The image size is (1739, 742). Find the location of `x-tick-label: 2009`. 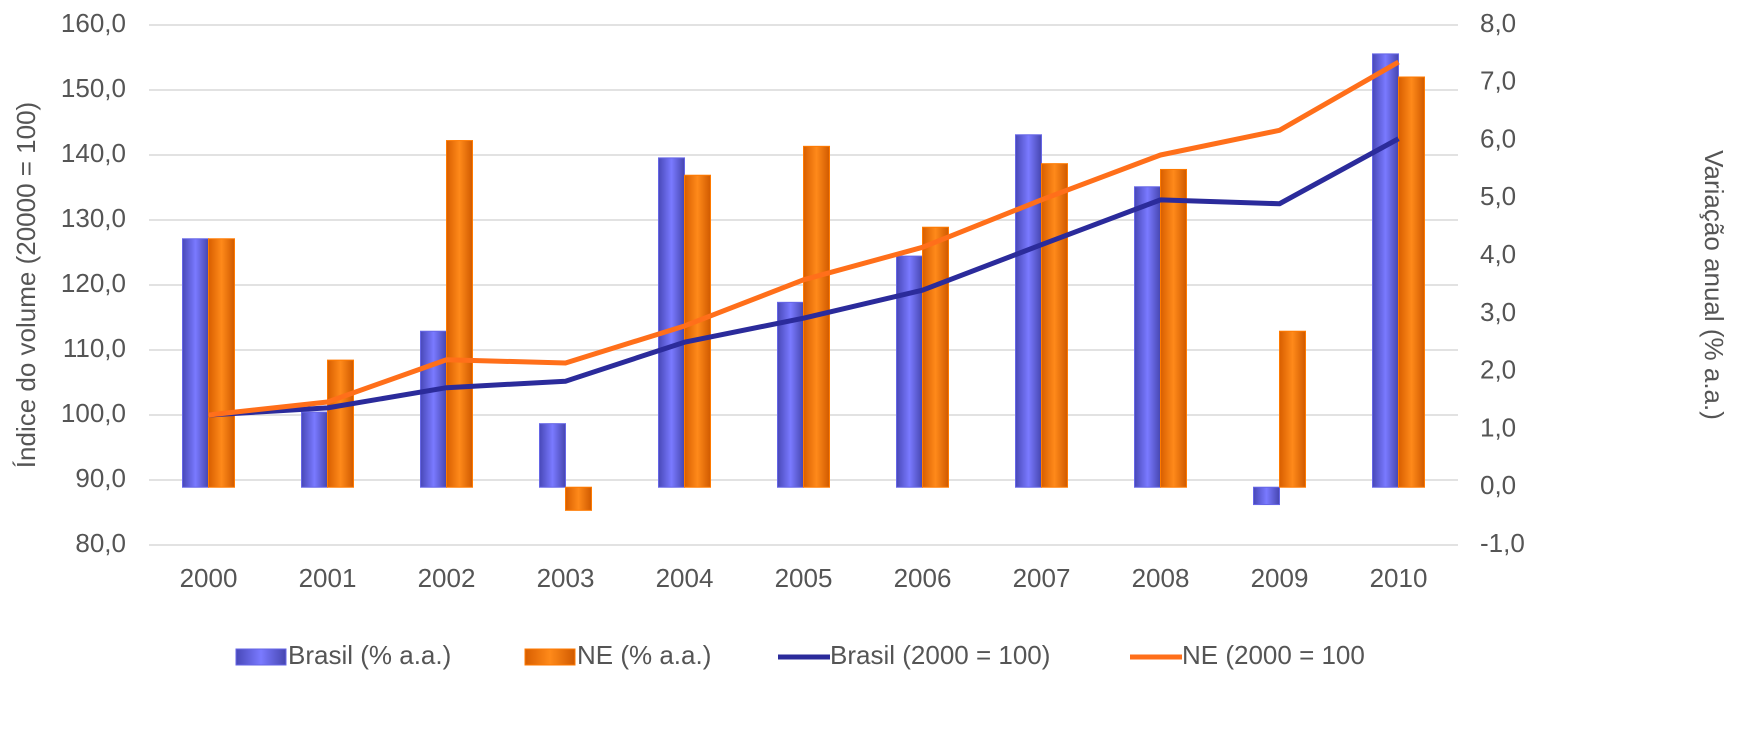

x-tick-label: 2009 is located at coordinates (1280, 578).